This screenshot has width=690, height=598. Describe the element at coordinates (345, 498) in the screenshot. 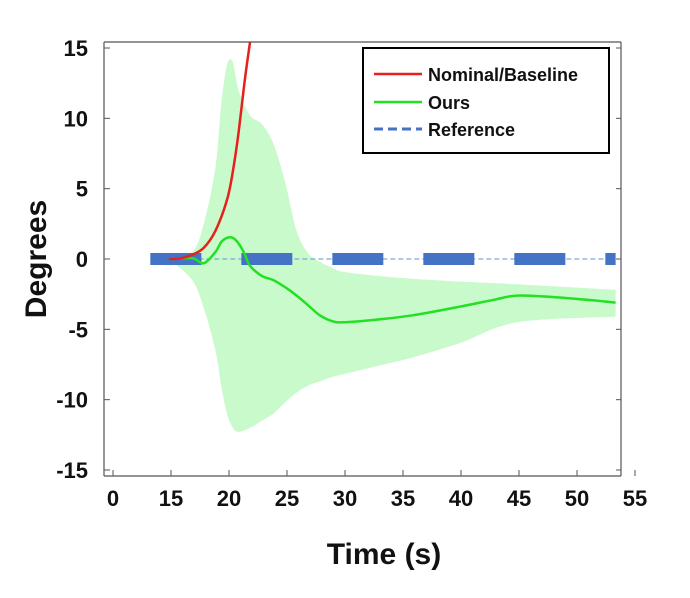

I see `x-tick-label: 30` at that location.